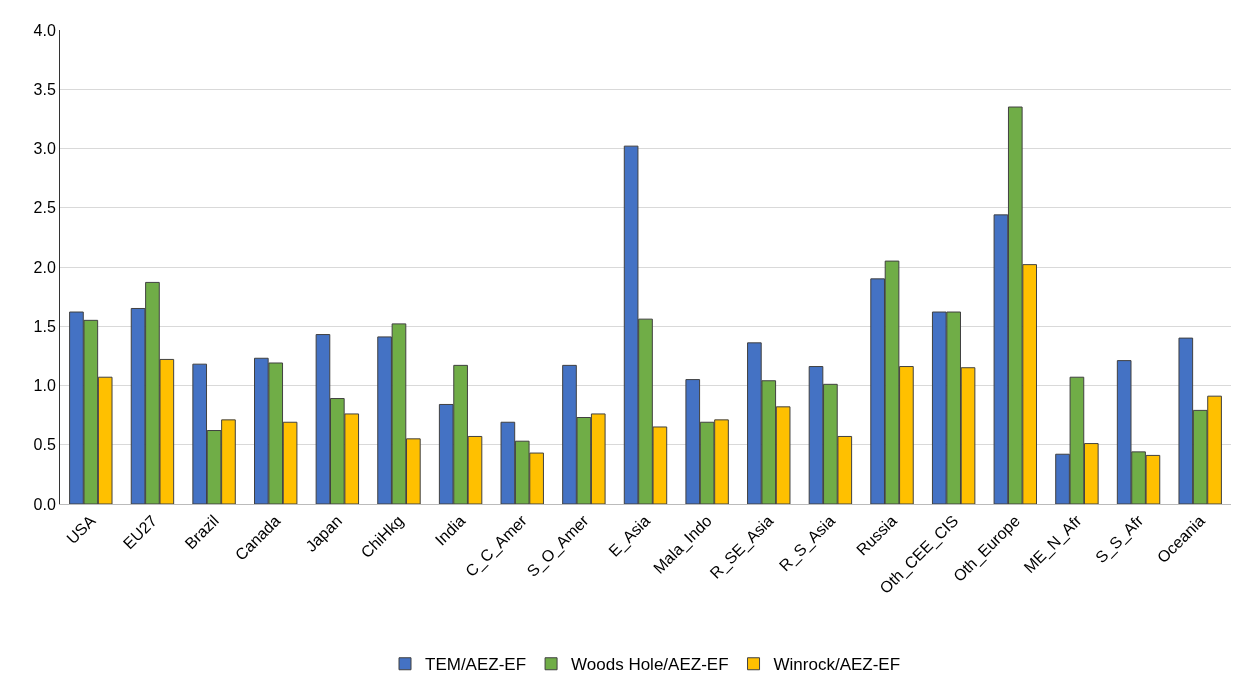 The width and height of the screenshot is (1251, 694). Describe the element at coordinates (44, 386) in the screenshot. I see `y-tick-label: 1.0` at that location.